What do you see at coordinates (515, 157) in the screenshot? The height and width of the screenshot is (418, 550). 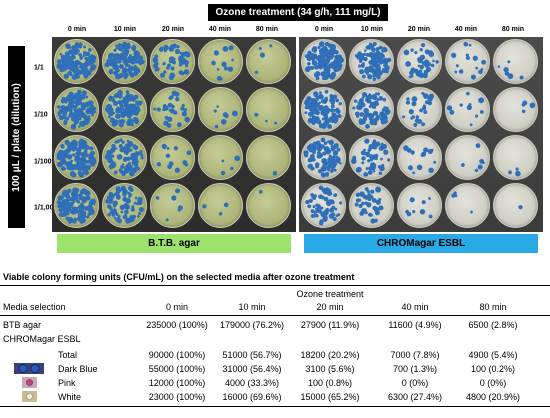 I see `chromagar-plate-r2-c4` at bounding box center [515, 157].